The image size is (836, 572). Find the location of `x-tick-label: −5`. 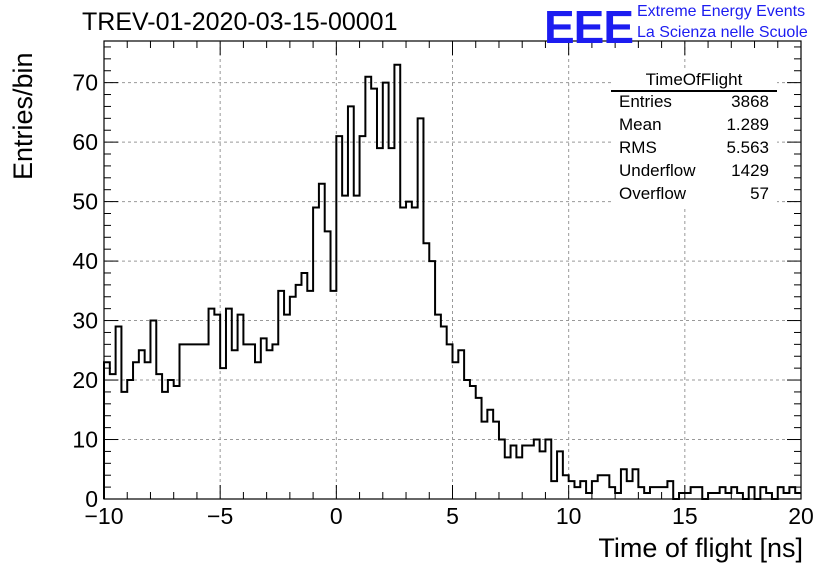

x-tick-label: −5 is located at coordinates (220, 516).